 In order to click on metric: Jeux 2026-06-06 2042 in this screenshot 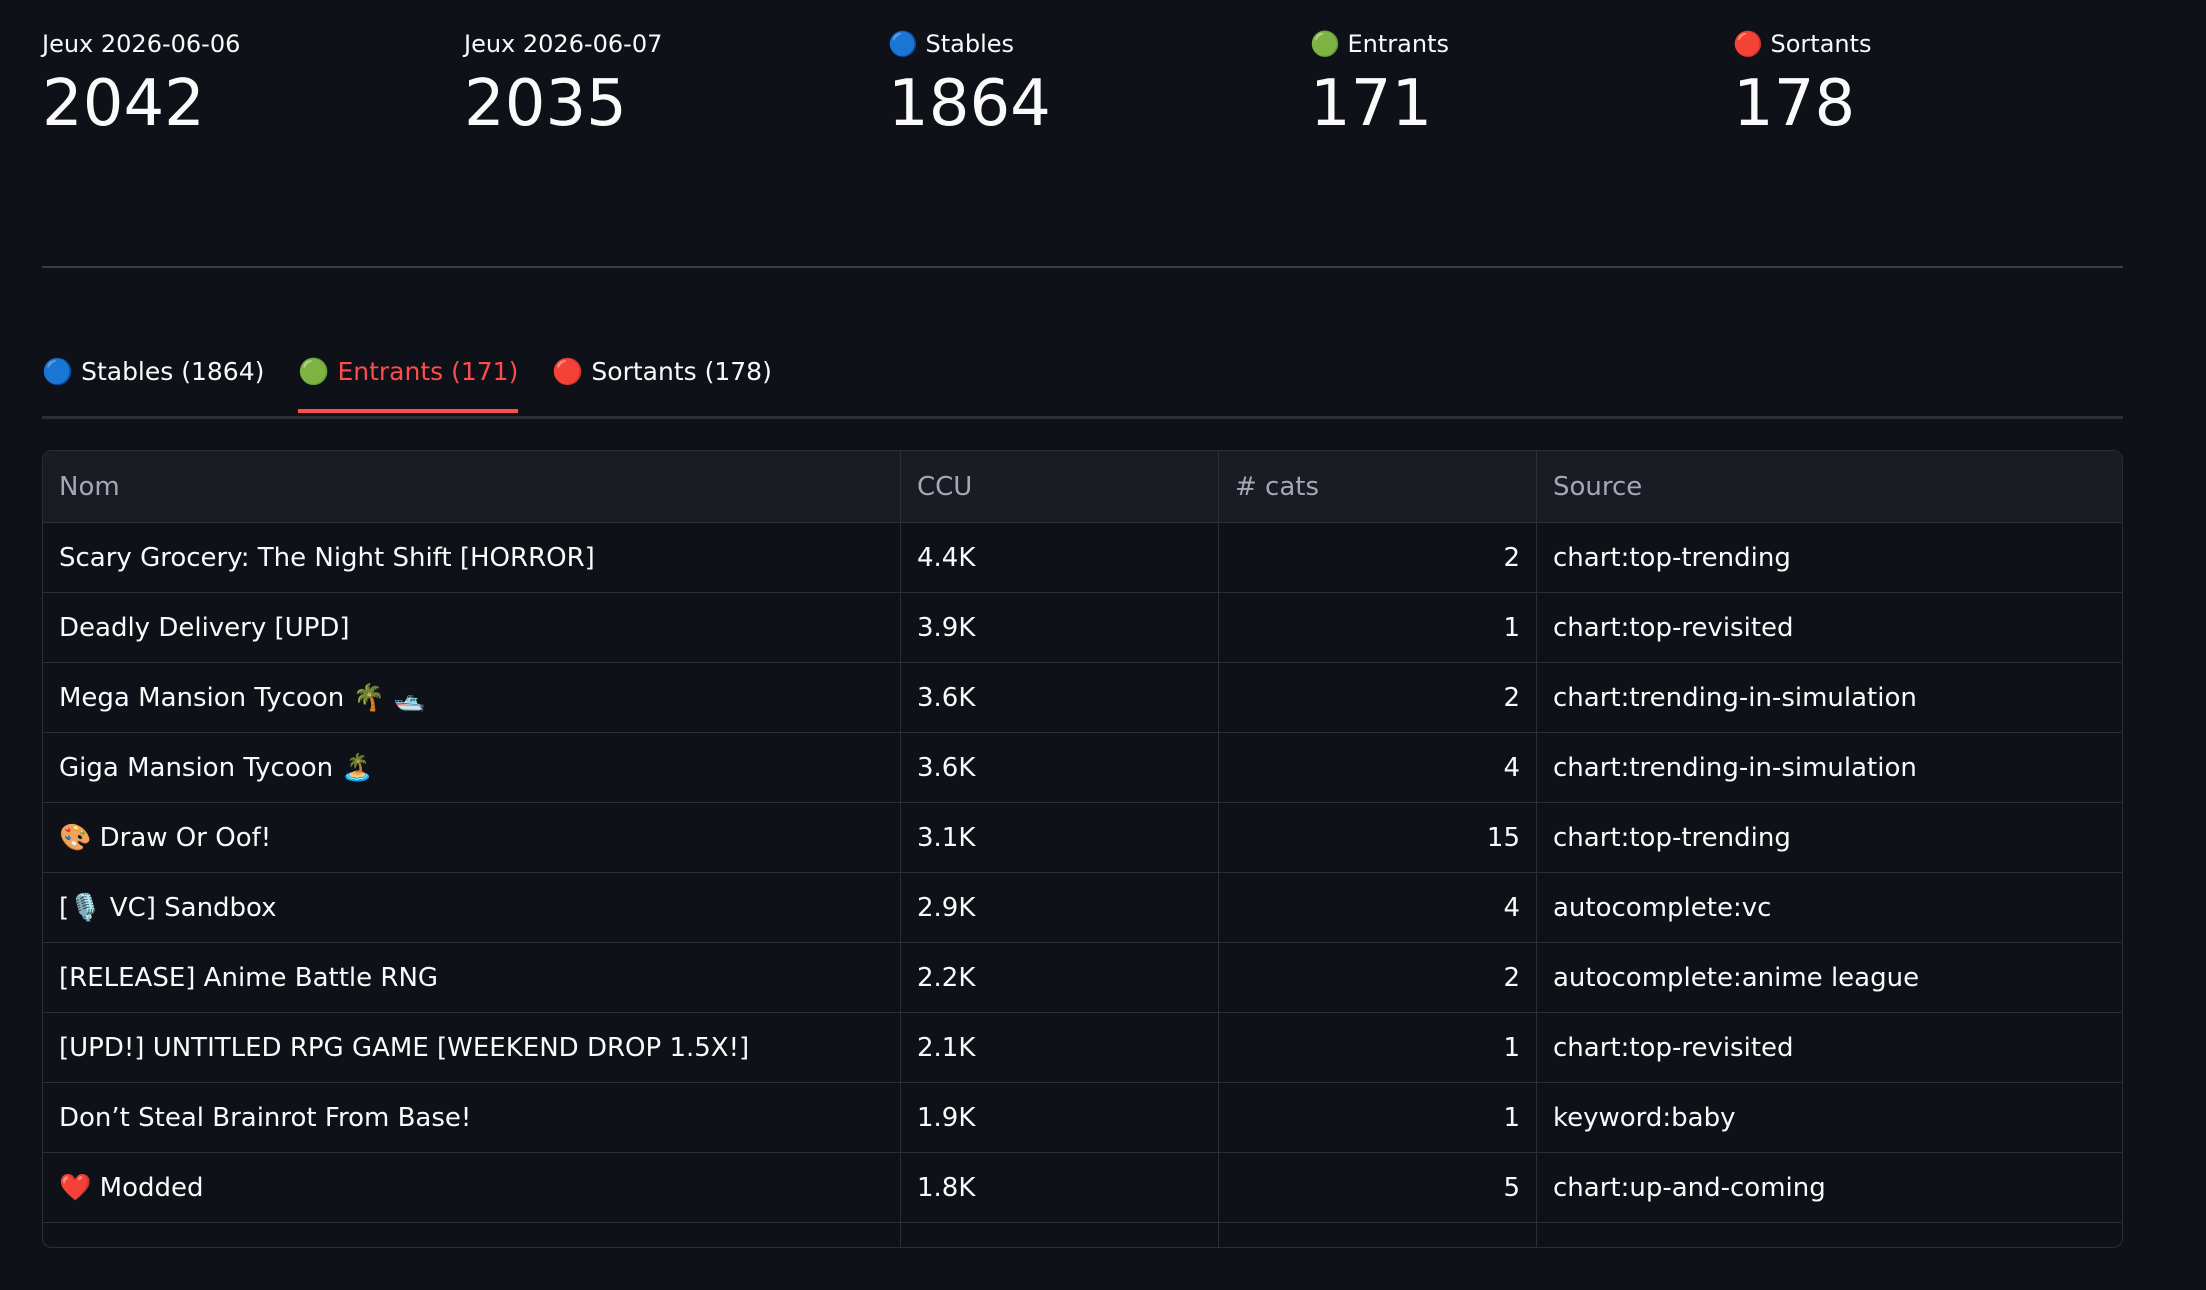, I will do `click(141, 86)`.